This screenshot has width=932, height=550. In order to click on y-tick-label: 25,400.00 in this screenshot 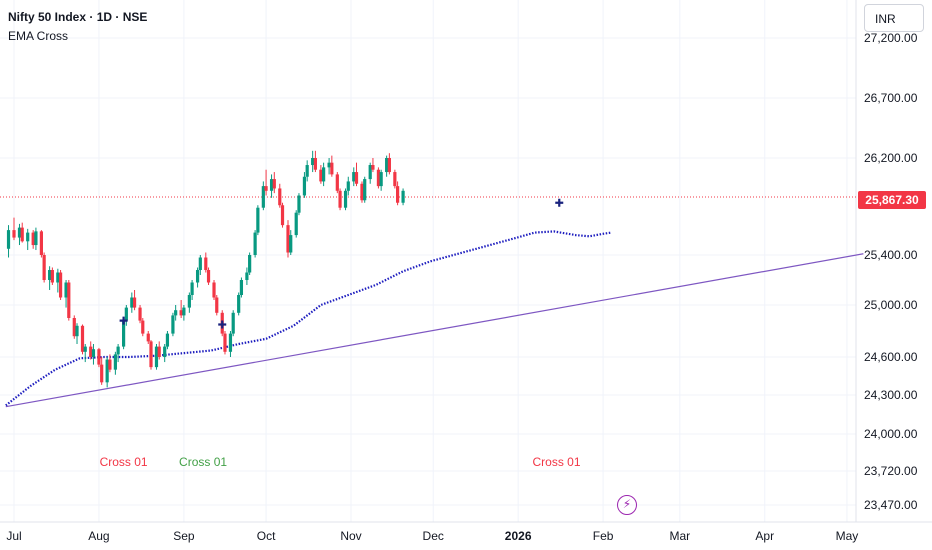, I will do `click(891, 255)`.